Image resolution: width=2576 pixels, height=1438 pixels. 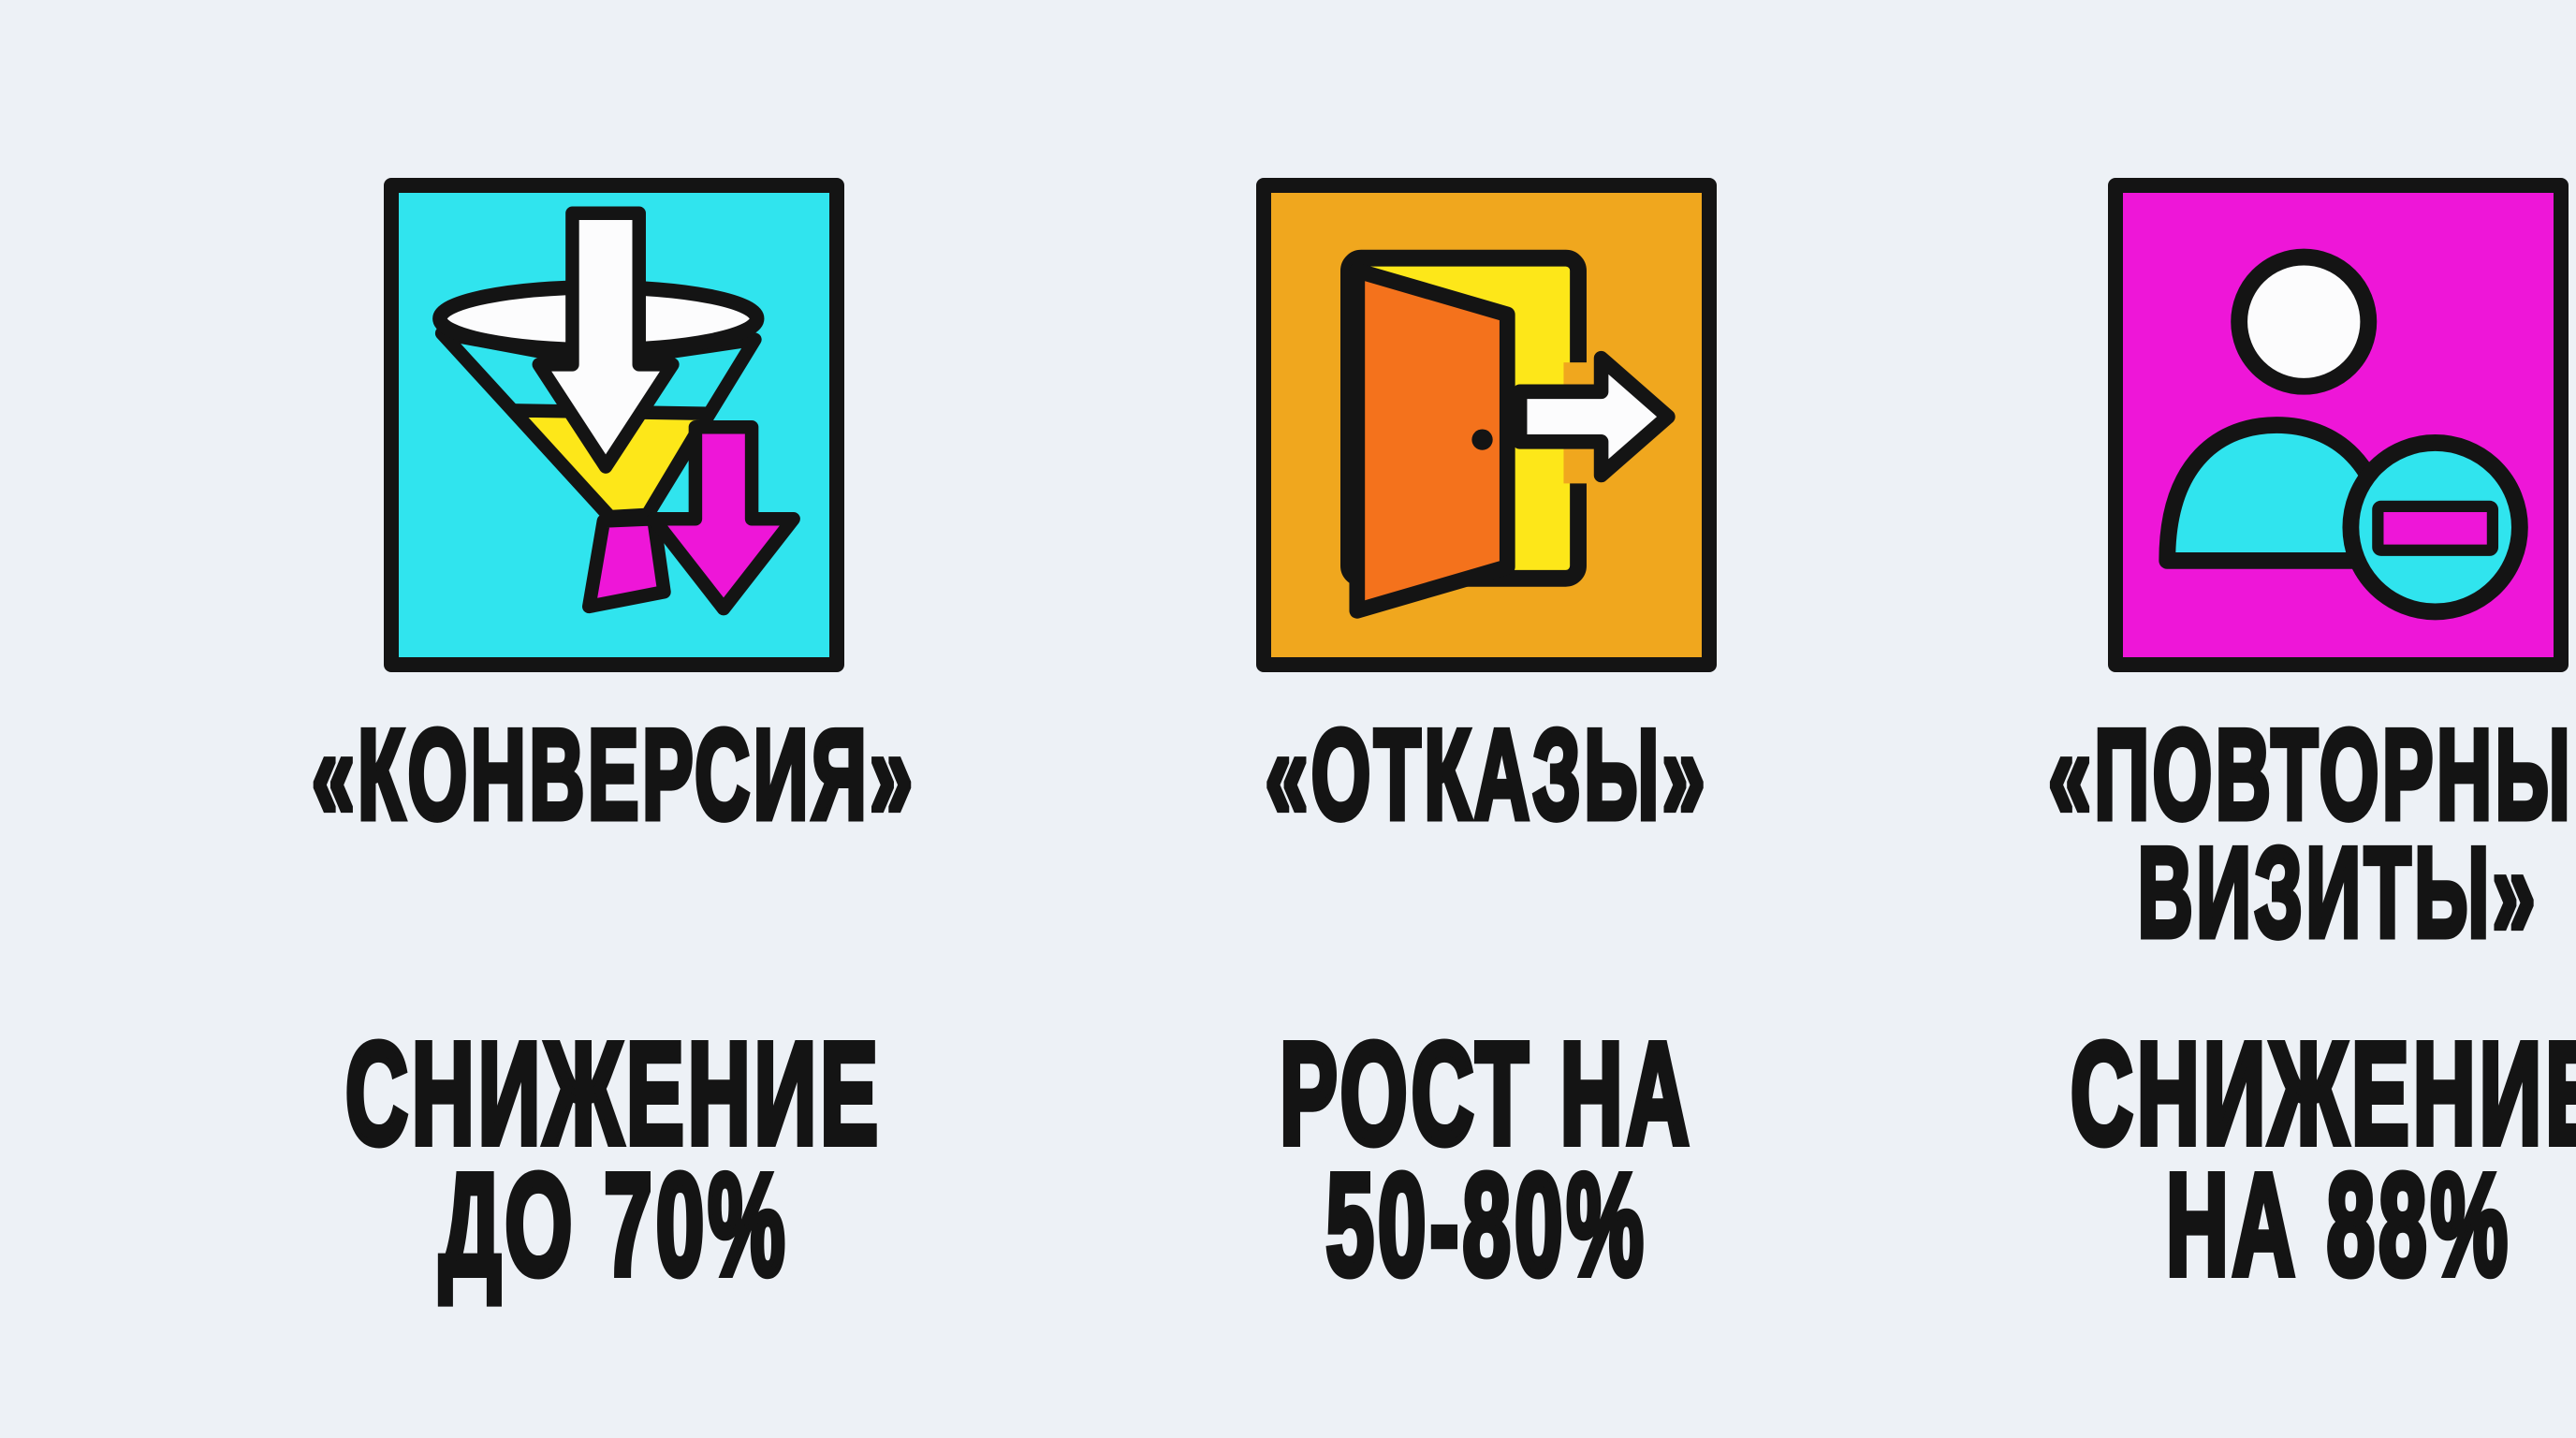 I want to click on bounces-tile, so click(x=1486, y=425).